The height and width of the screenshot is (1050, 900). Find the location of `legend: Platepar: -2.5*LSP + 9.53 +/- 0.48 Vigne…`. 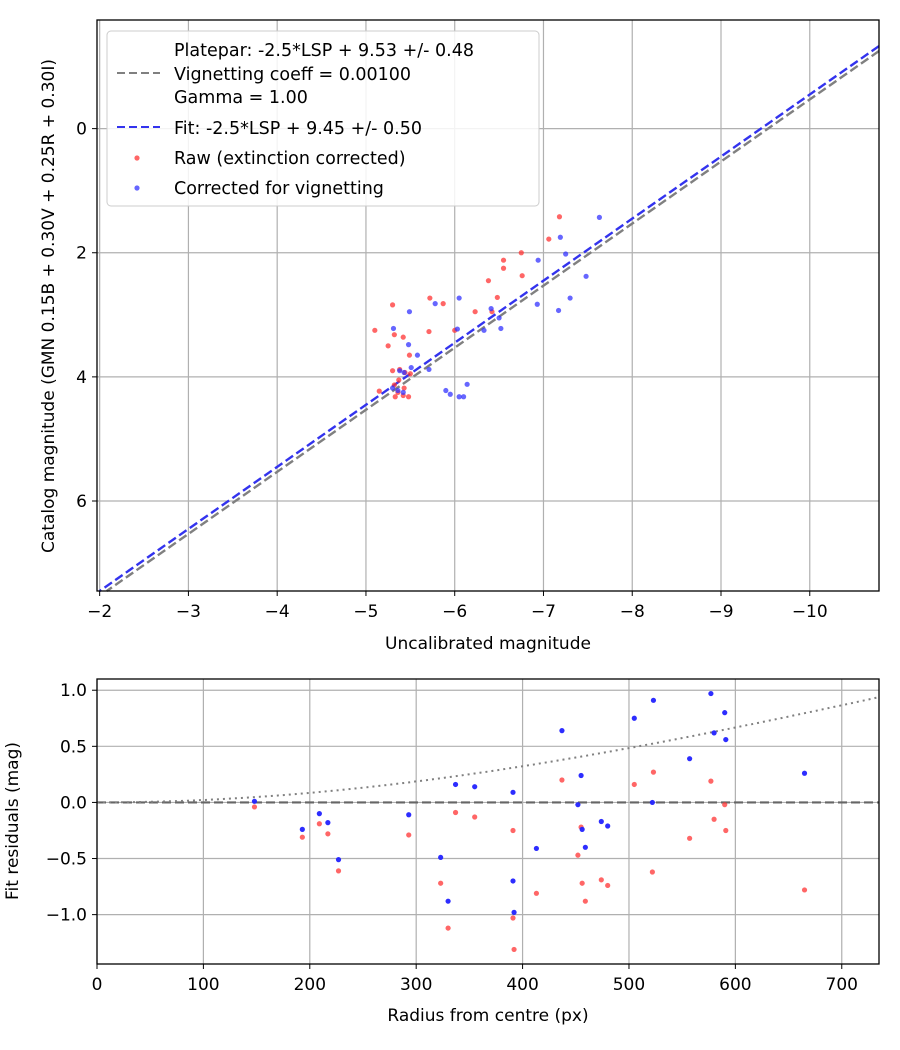

legend: Platepar: -2.5*LSP + 9.53 +/- 0.48 Vigne… is located at coordinates (323, 118).